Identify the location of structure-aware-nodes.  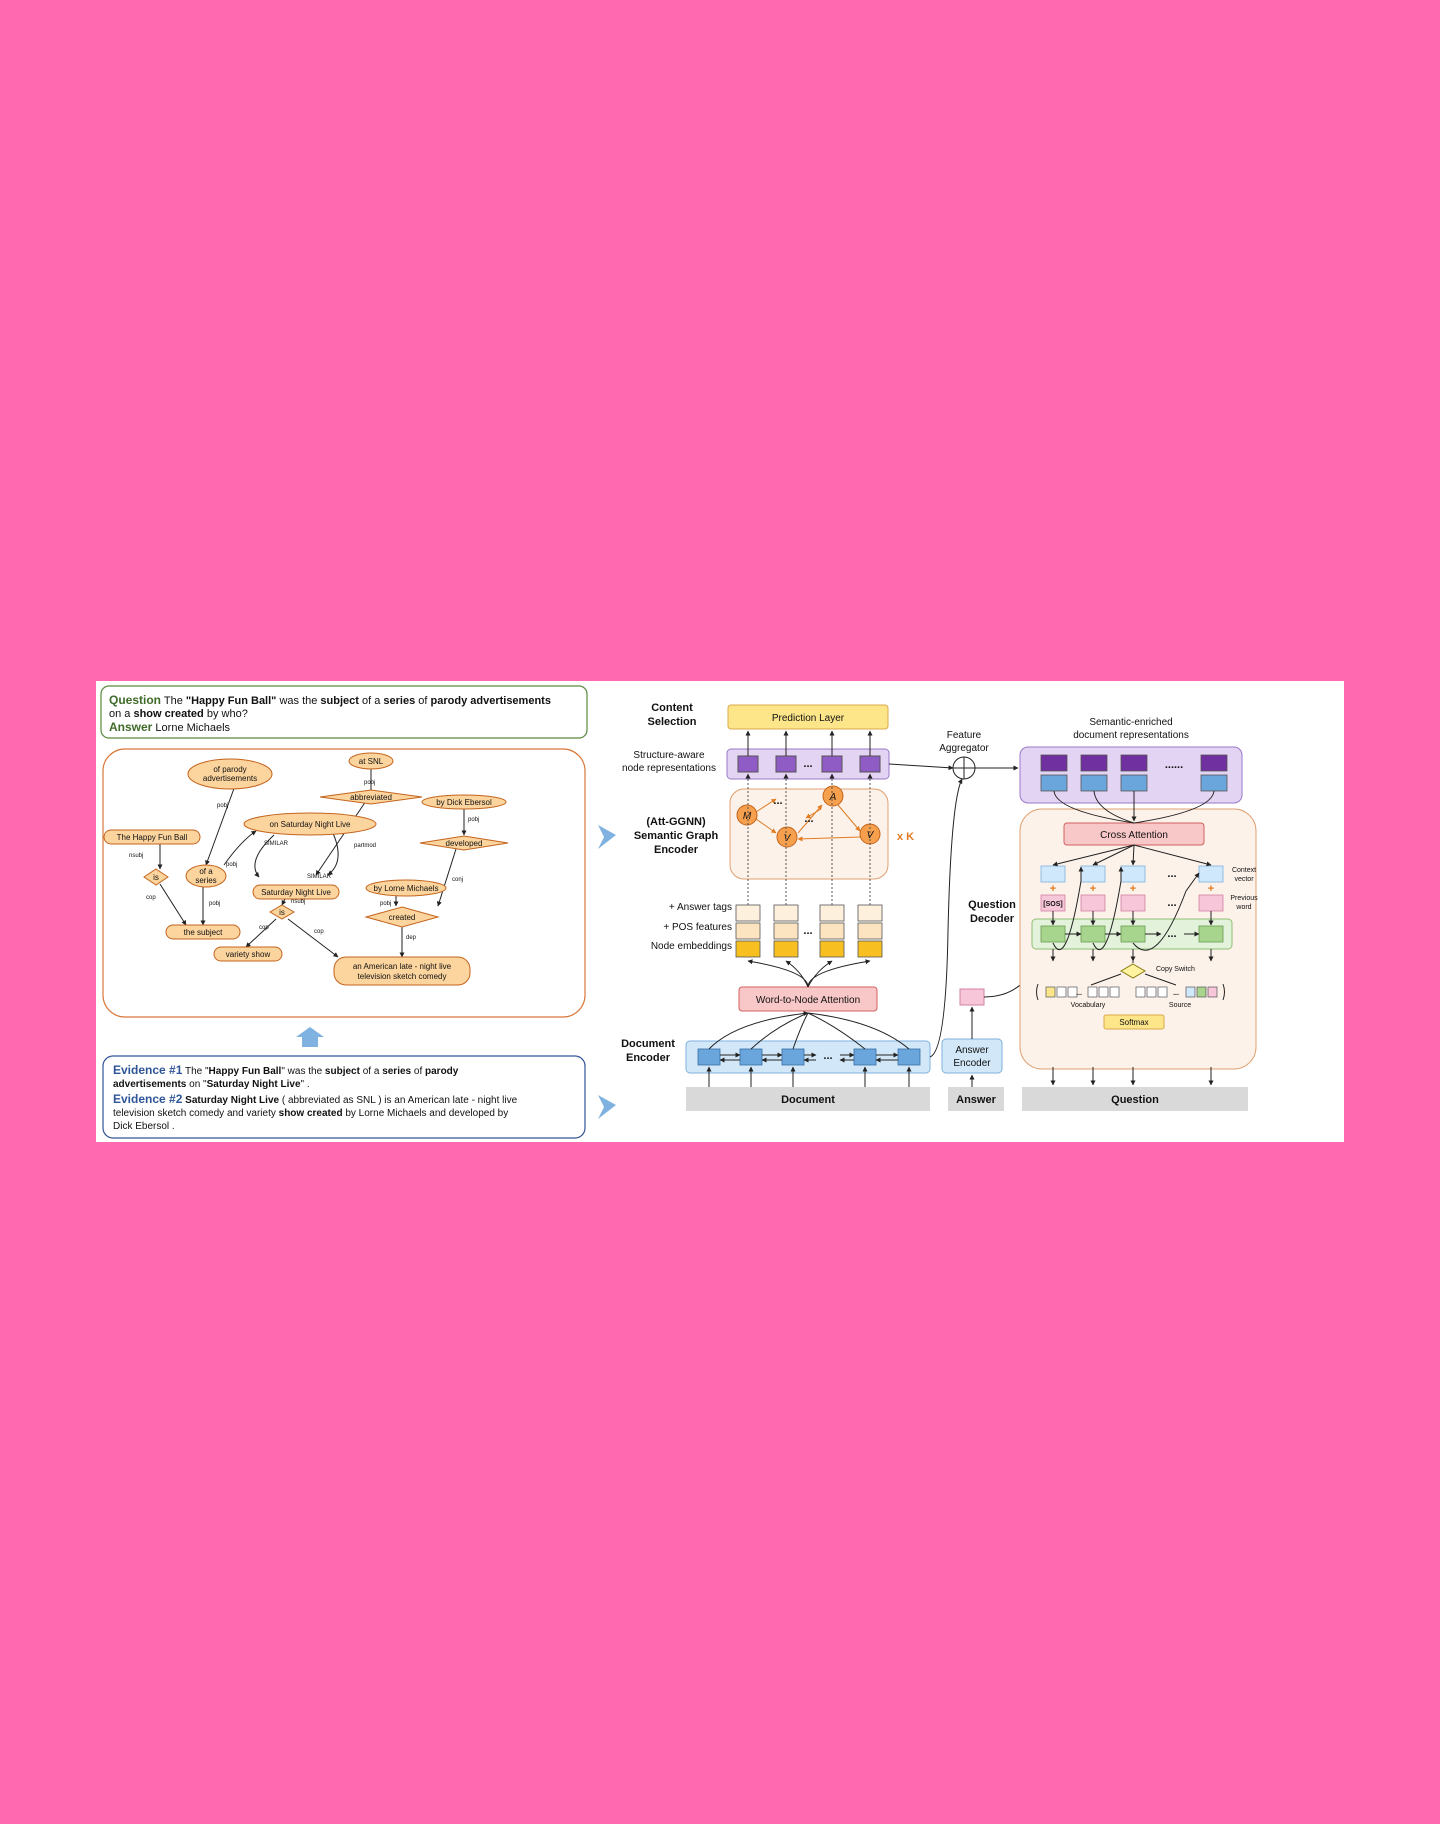
(809, 764).